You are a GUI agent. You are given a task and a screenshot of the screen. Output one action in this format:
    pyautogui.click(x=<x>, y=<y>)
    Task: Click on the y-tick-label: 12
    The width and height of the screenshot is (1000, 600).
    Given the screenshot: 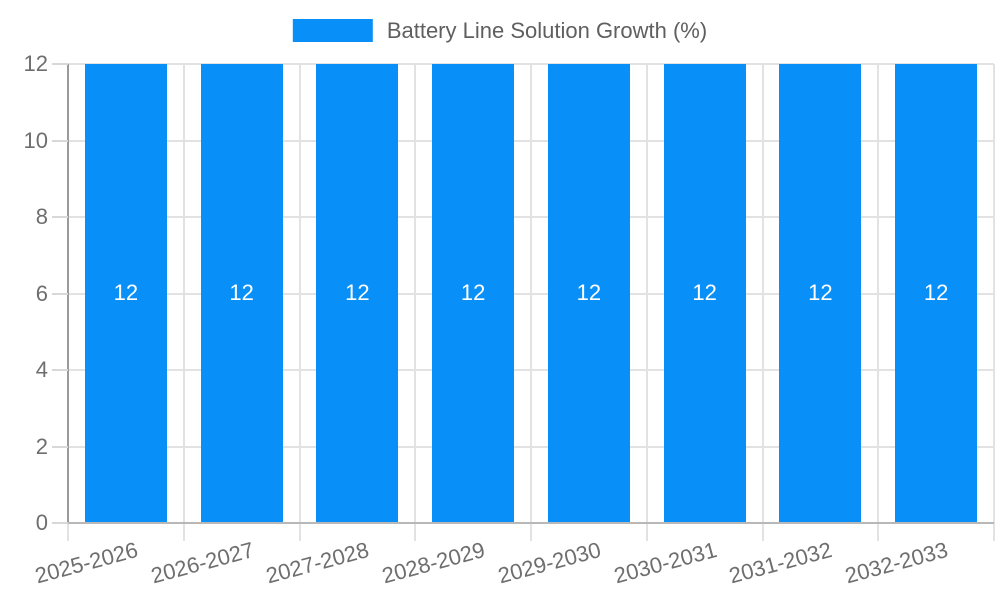 What is the action you would take?
    pyautogui.click(x=35, y=63)
    